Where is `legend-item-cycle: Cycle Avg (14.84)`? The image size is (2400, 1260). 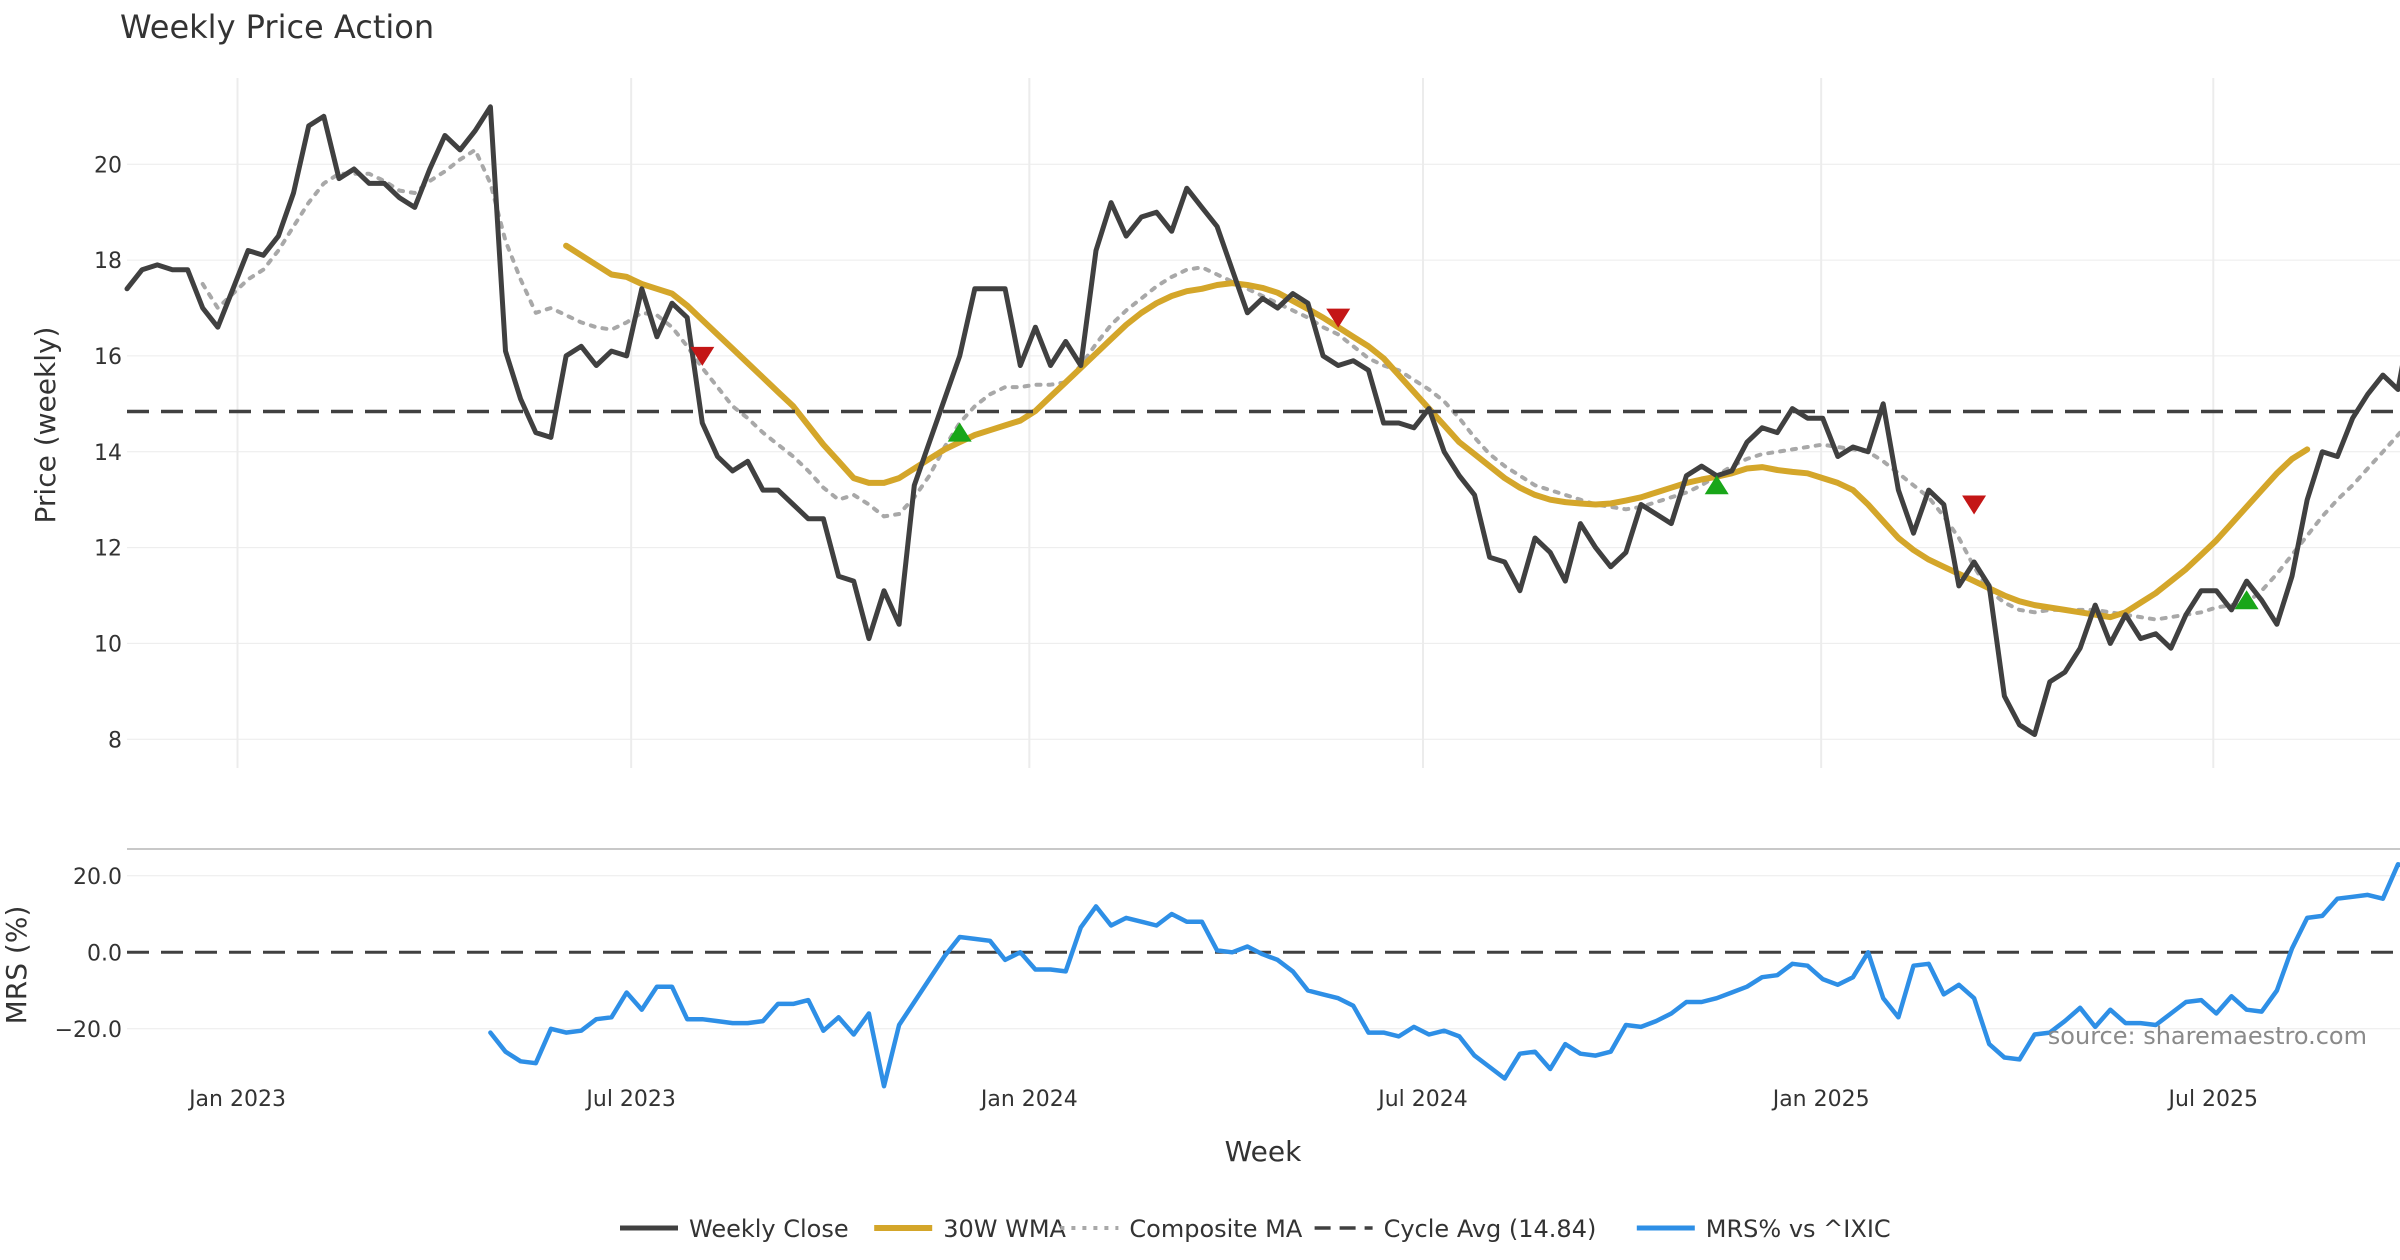
legend-item-cycle: Cycle Avg (14.84) is located at coordinates (1455, 1229).